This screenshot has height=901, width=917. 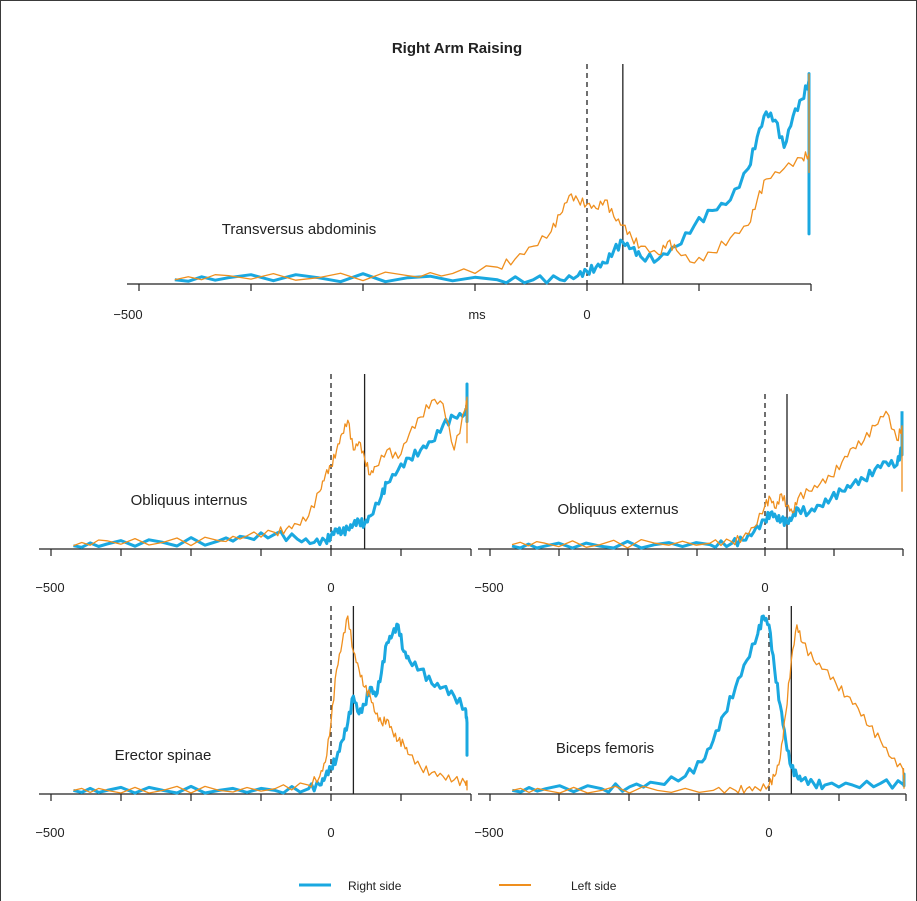 I want to click on panel-label: Biceps femoris, so click(x=605, y=748).